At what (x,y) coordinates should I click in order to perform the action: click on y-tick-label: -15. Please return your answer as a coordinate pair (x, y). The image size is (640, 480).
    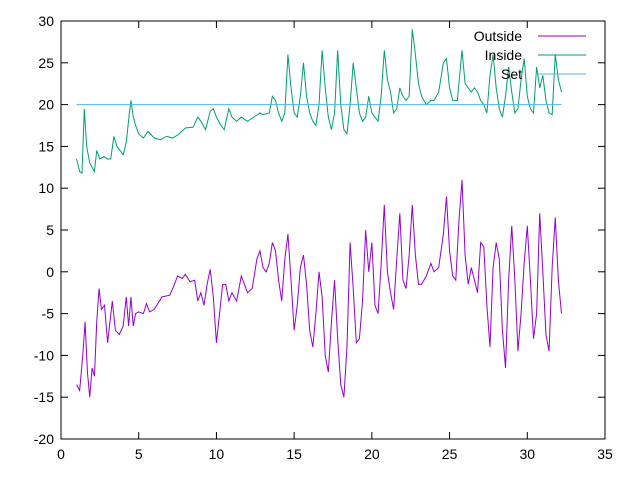
    Looking at the image, I should click on (44, 397).